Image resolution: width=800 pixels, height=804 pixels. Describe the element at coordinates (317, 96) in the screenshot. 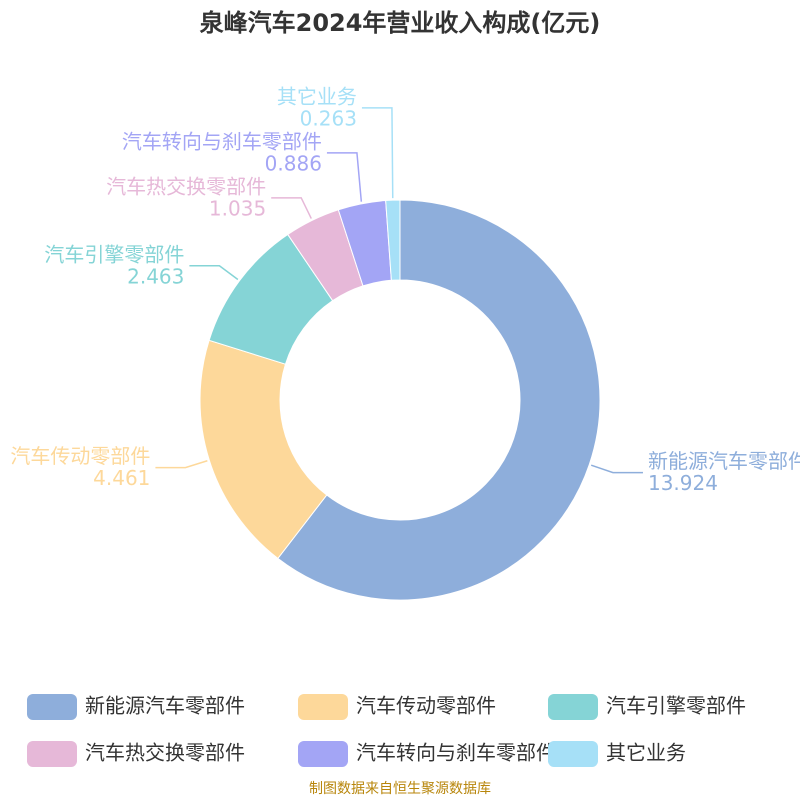

I see `slice-label: 其它业务` at that location.